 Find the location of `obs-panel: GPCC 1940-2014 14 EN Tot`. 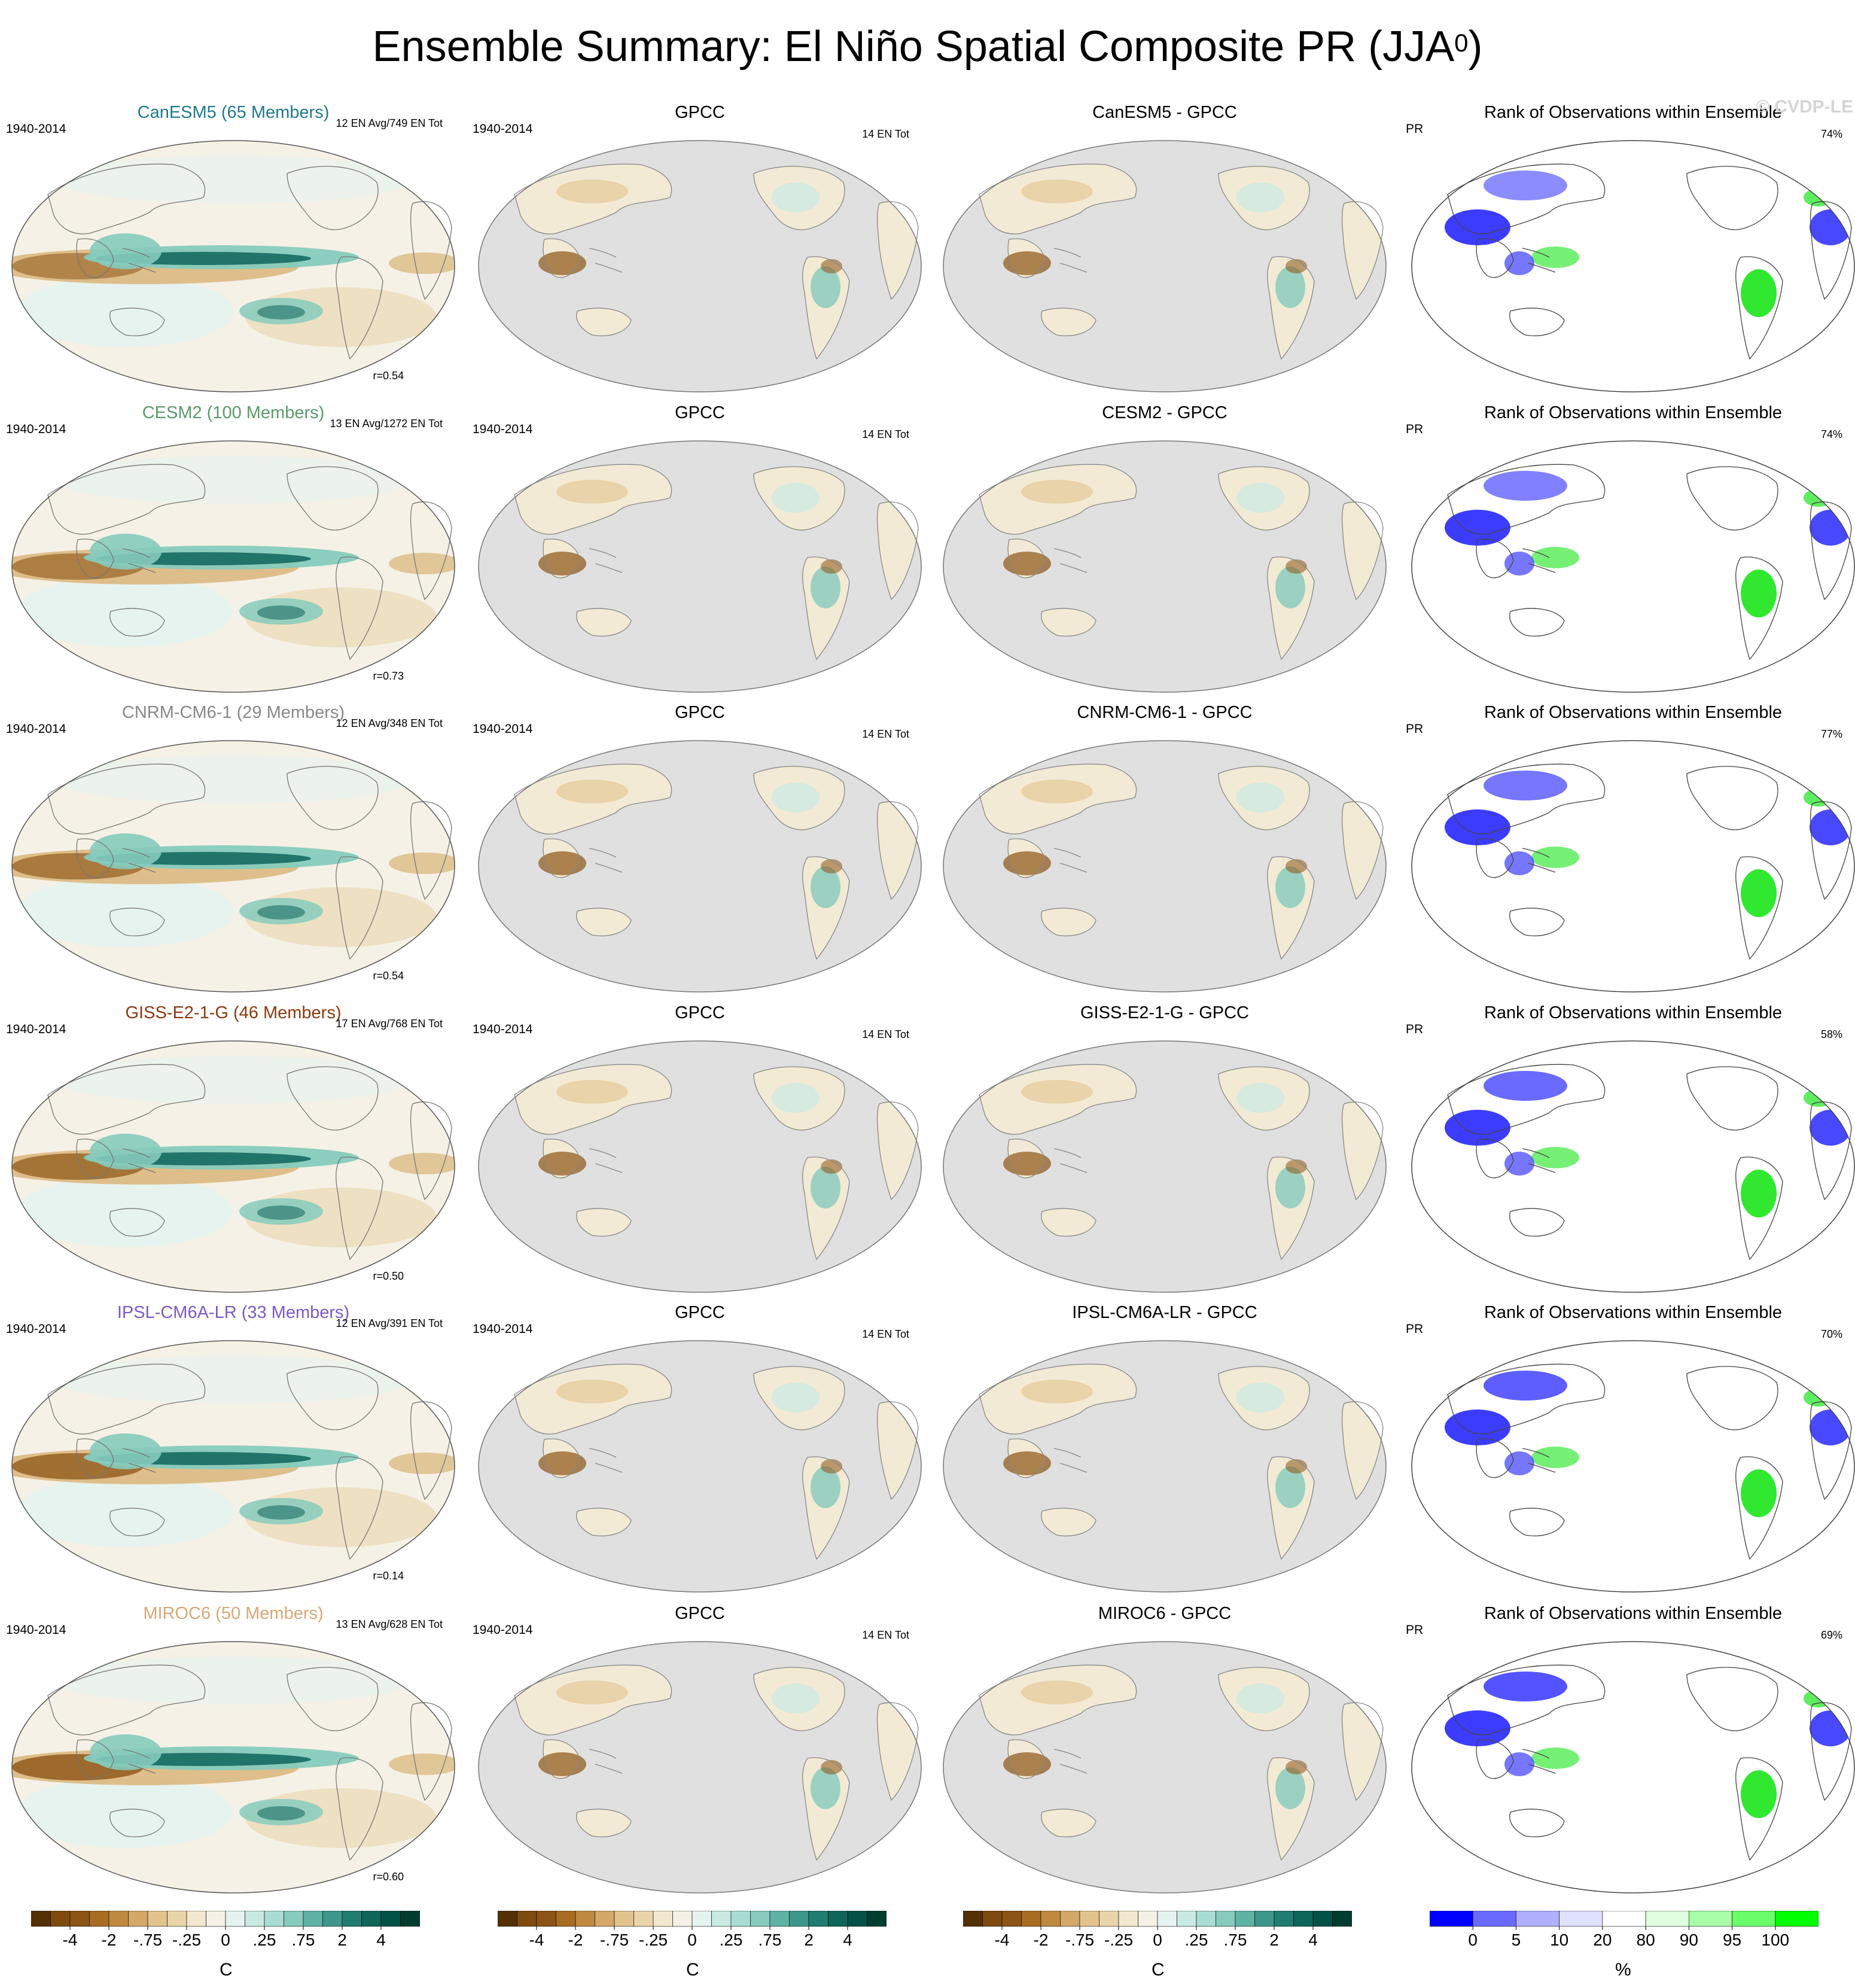

obs-panel: GPCC 1940-2014 14 EN Tot is located at coordinates (700, 1451).